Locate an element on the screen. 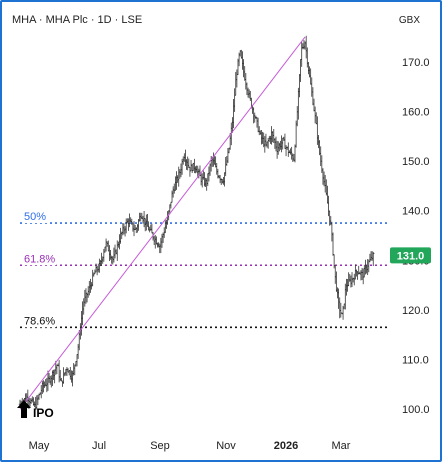 This screenshot has width=442, height=465. up-arrow-icon is located at coordinates (24, 409).